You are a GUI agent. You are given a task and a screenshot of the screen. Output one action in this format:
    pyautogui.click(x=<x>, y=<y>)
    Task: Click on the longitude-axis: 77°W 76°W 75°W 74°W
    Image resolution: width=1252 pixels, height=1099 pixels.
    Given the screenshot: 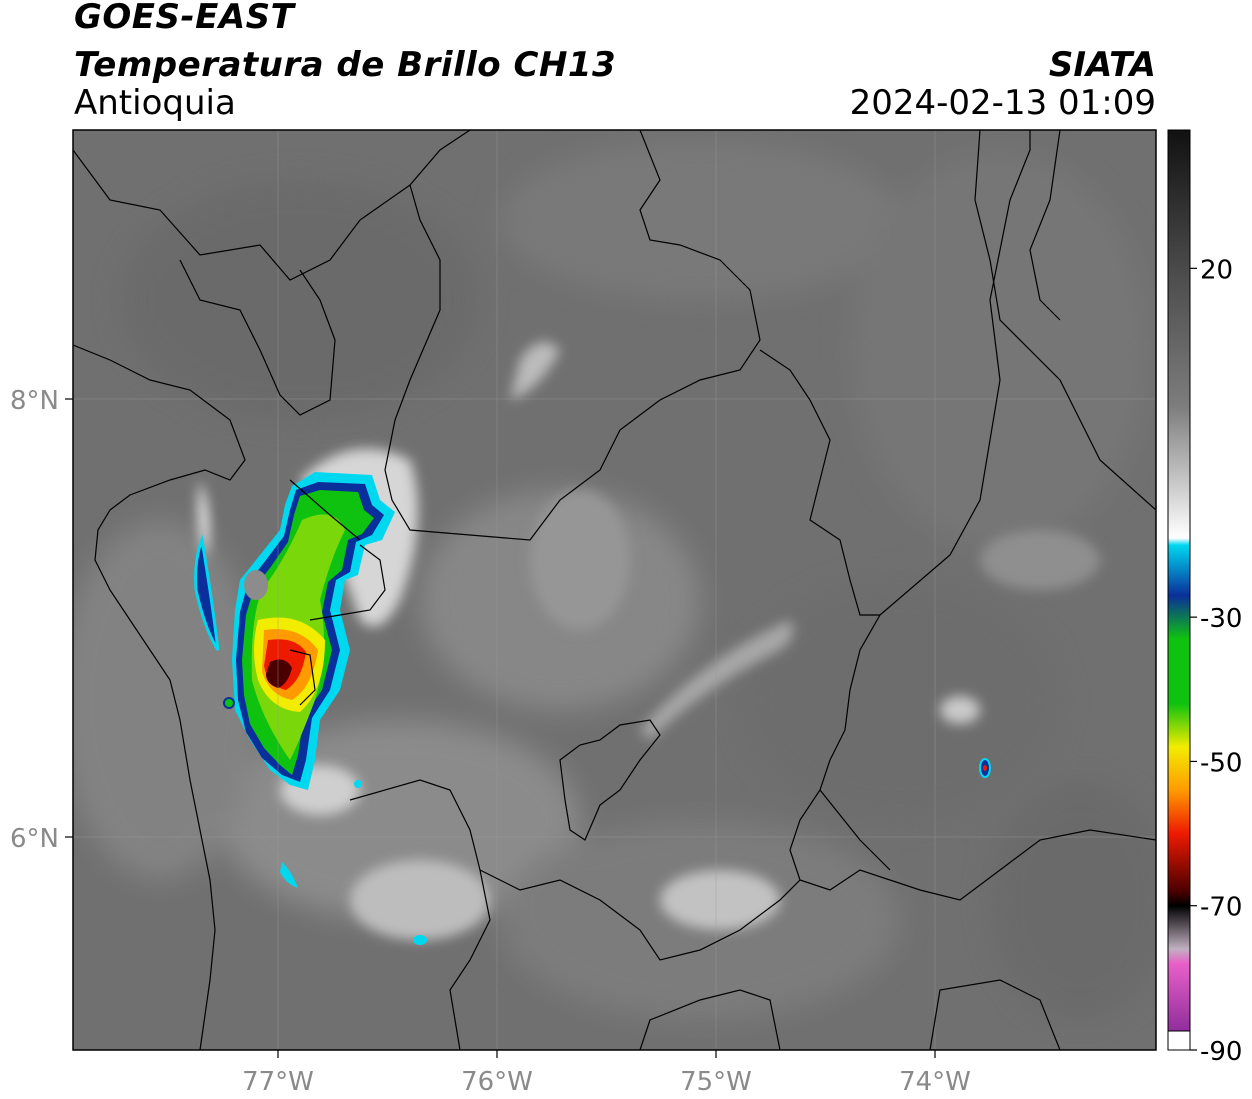 What is the action you would take?
    pyautogui.click(x=606, y=1073)
    